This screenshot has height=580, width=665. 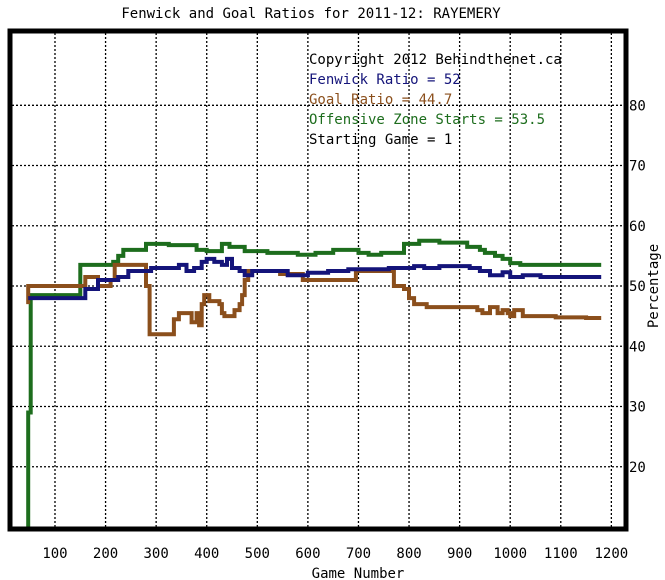 What do you see at coordinates (105, 554) in the screenshot?
I see `x-tick-label: 200` at bounding box center [105, 554].